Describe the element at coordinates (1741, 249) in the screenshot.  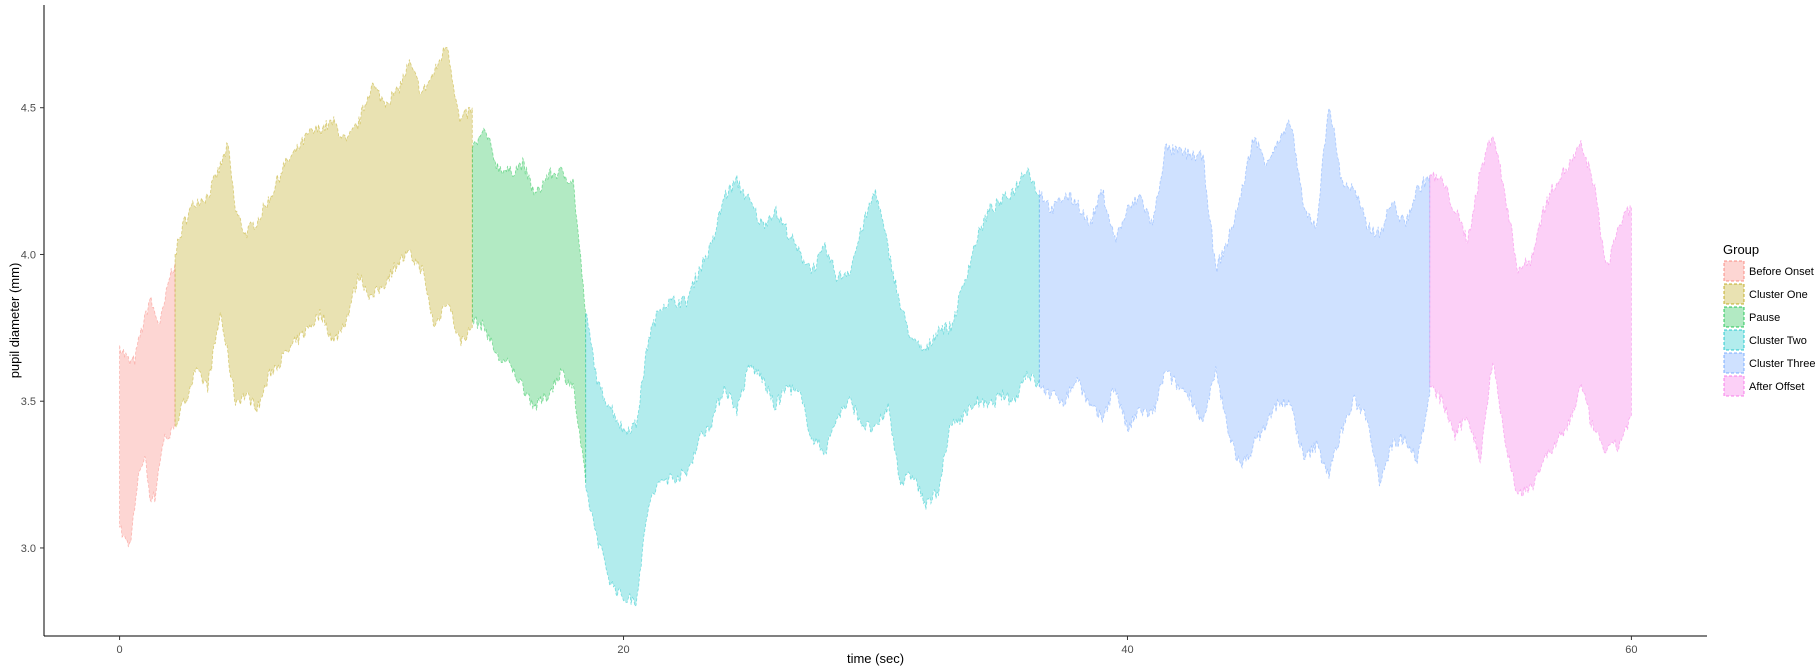
I see `legend-title: Group` at that location.